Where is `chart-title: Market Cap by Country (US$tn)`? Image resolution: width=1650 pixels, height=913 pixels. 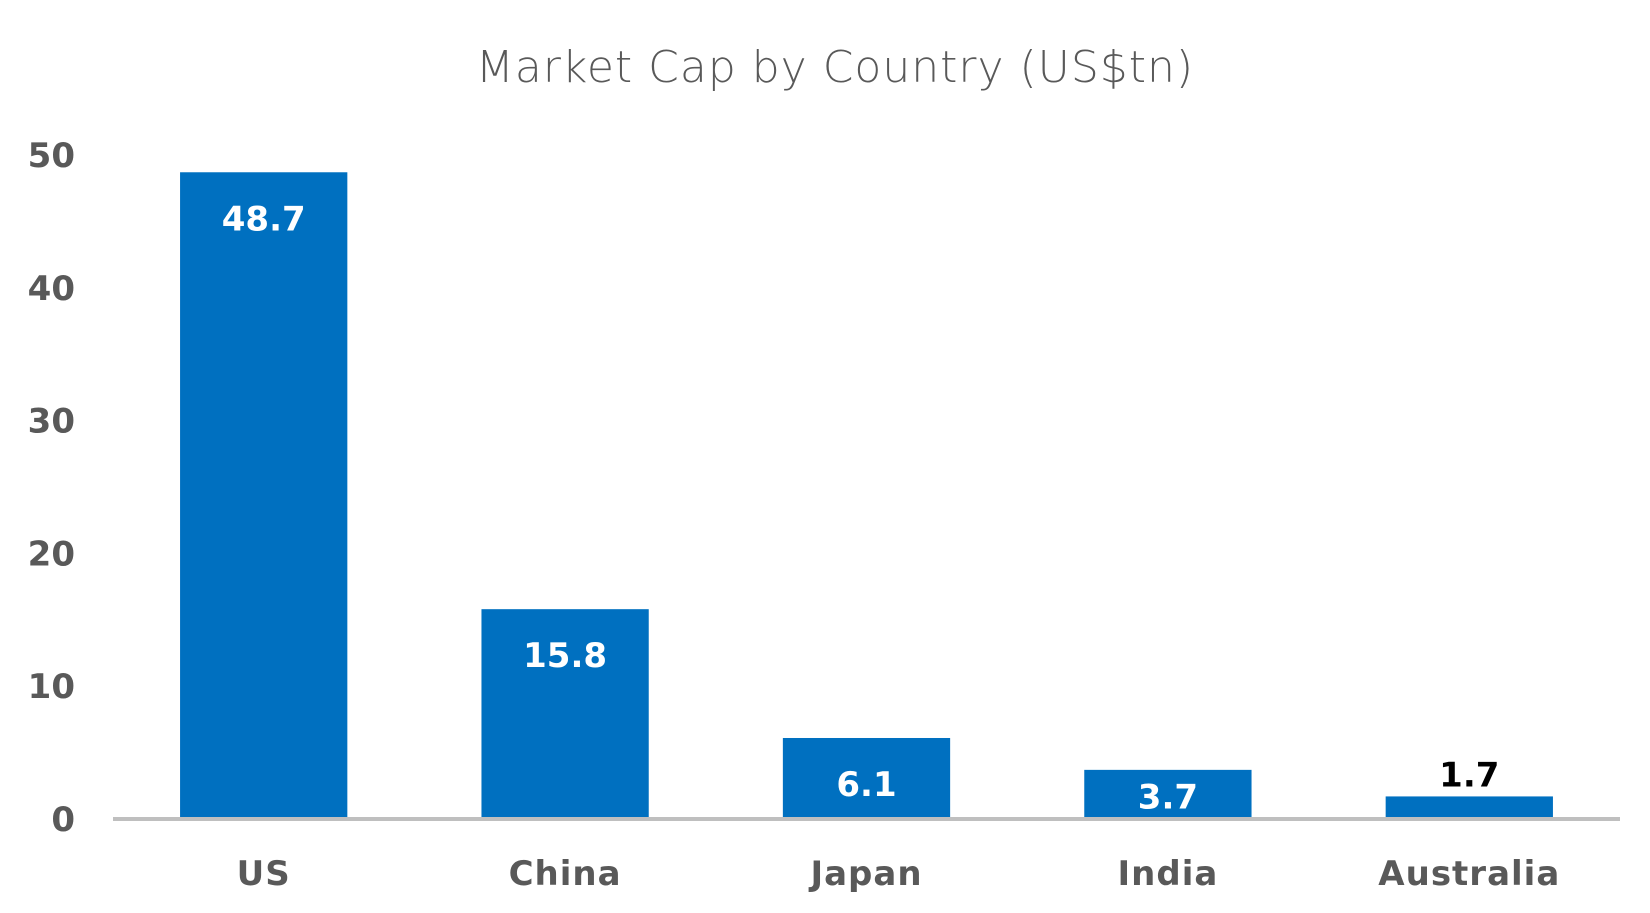 chart-title: Market Cap by Country (US$tn) is located at coordinates (835, 67).